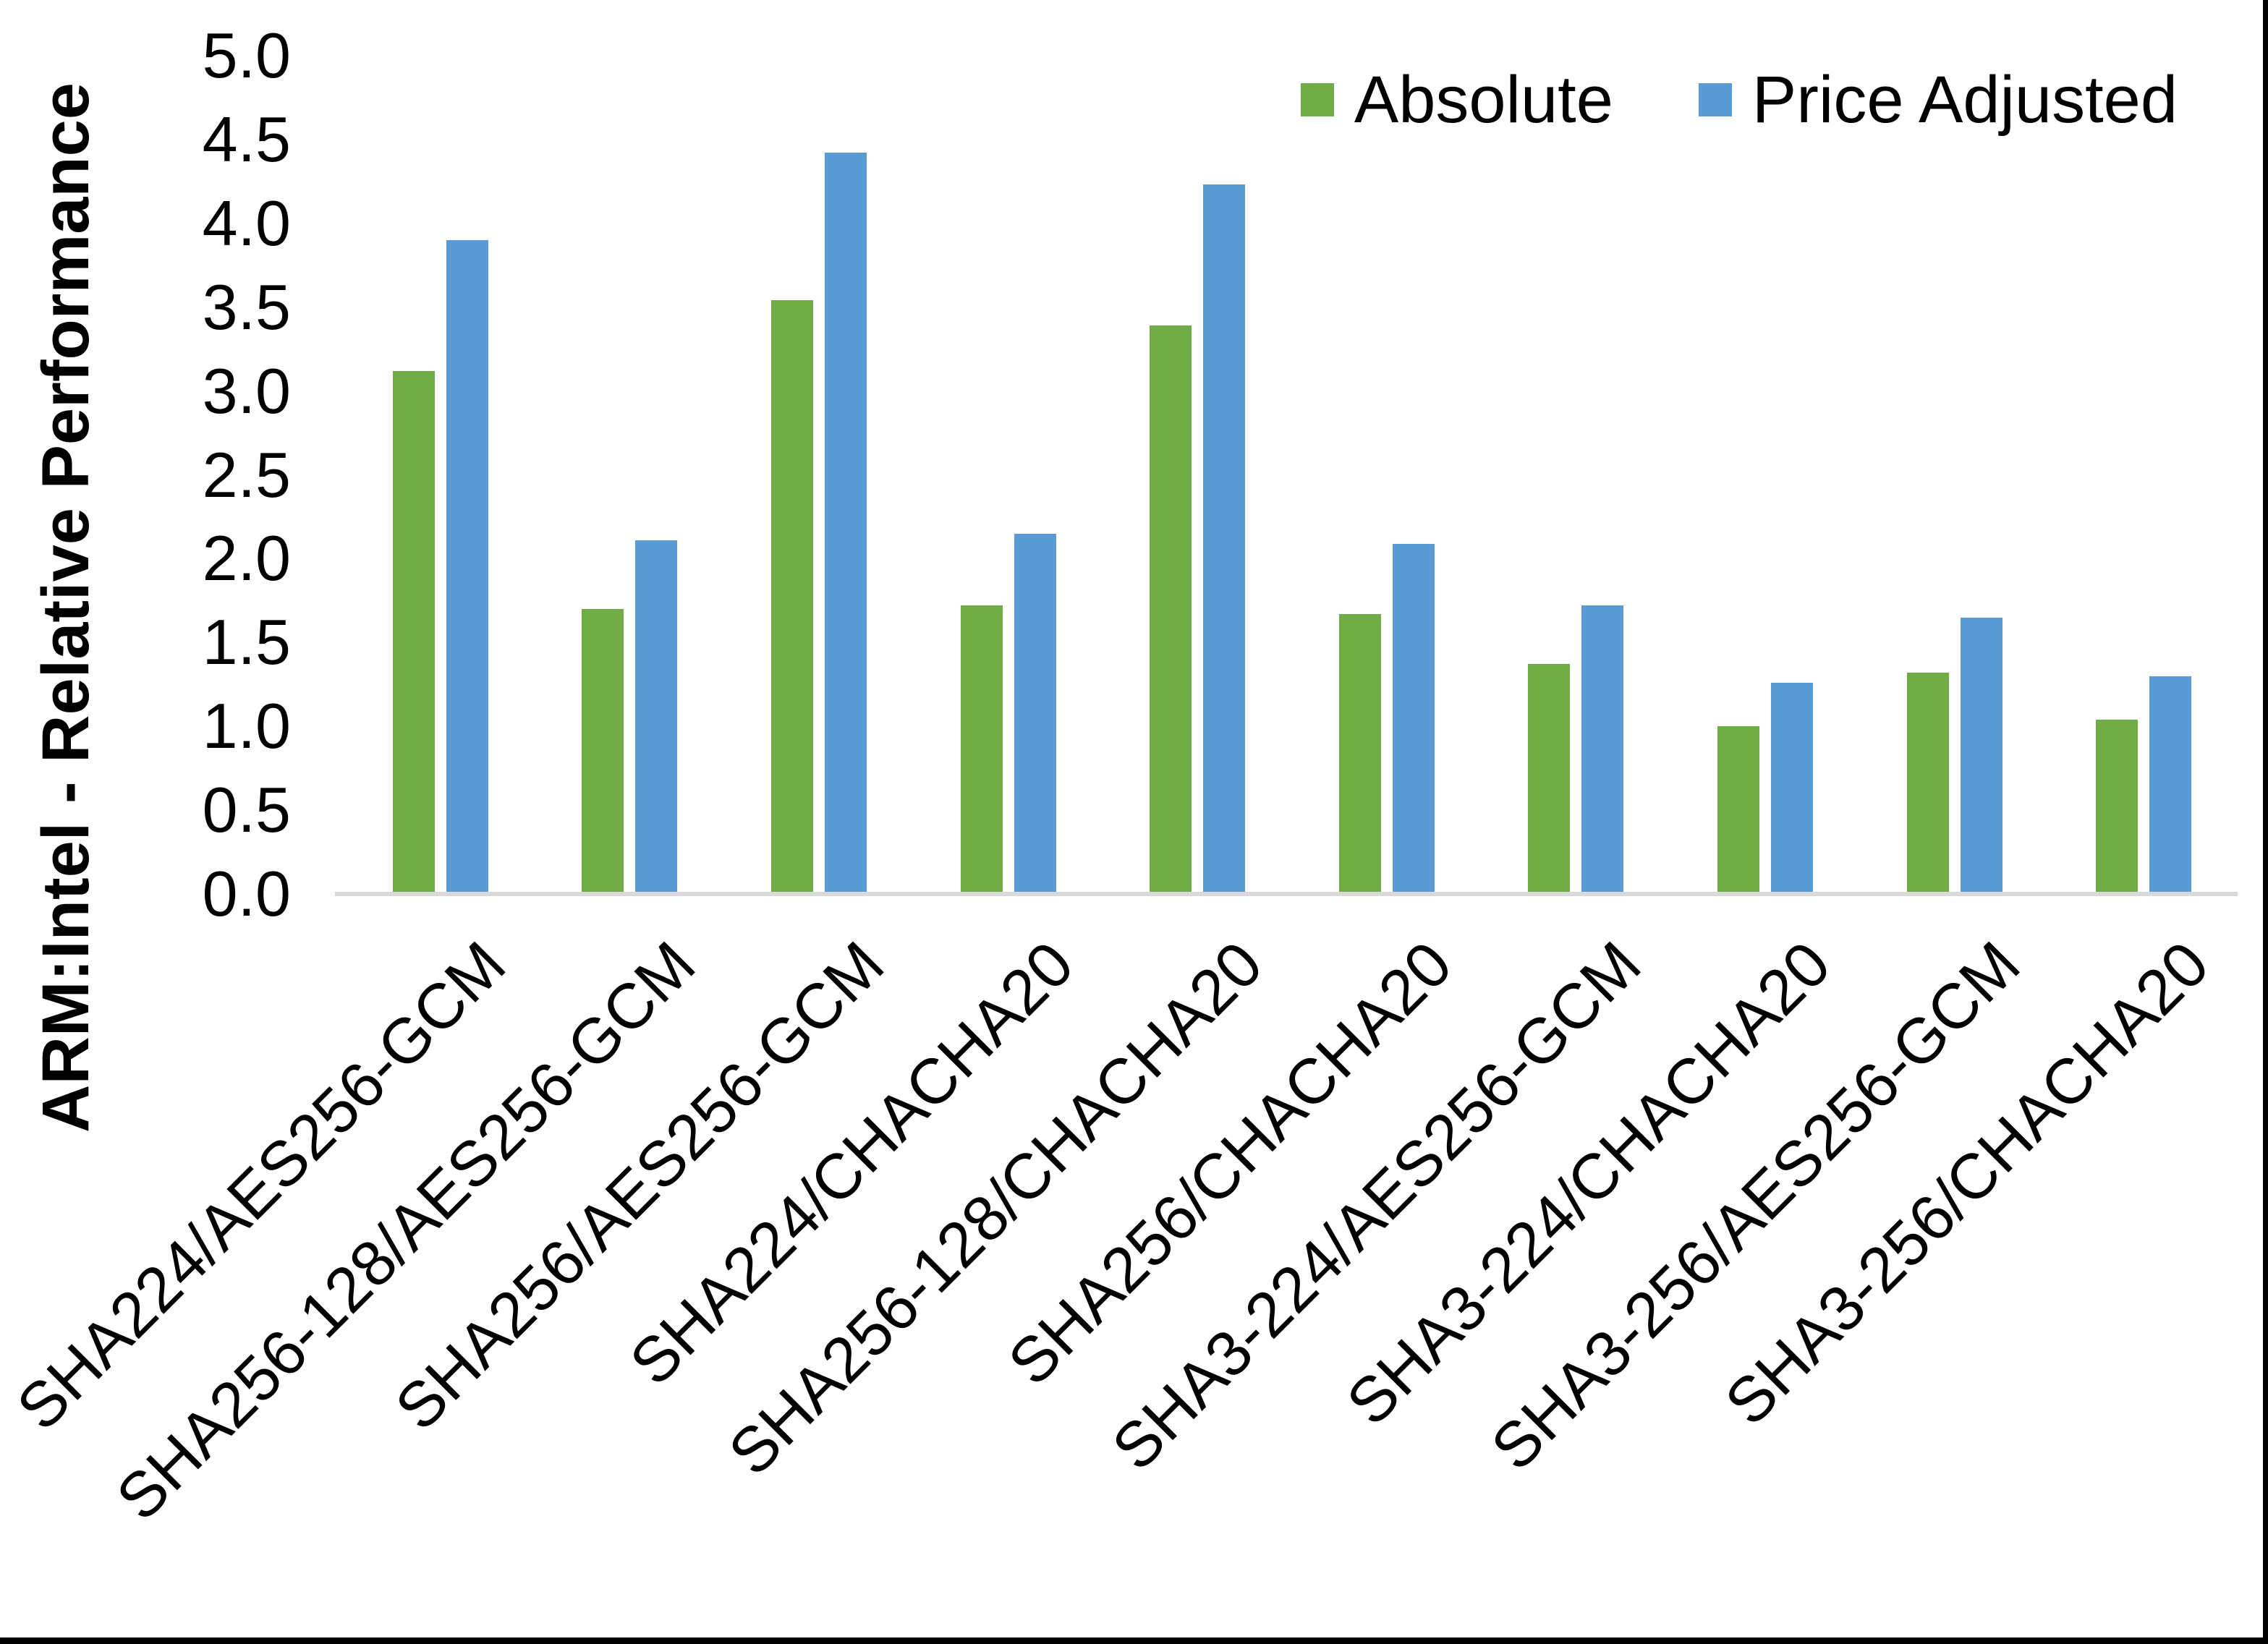 This screenshot has width=2268, height=1644. I want to click on legend: Absolute Price Adjusted, so click(1739, 100).